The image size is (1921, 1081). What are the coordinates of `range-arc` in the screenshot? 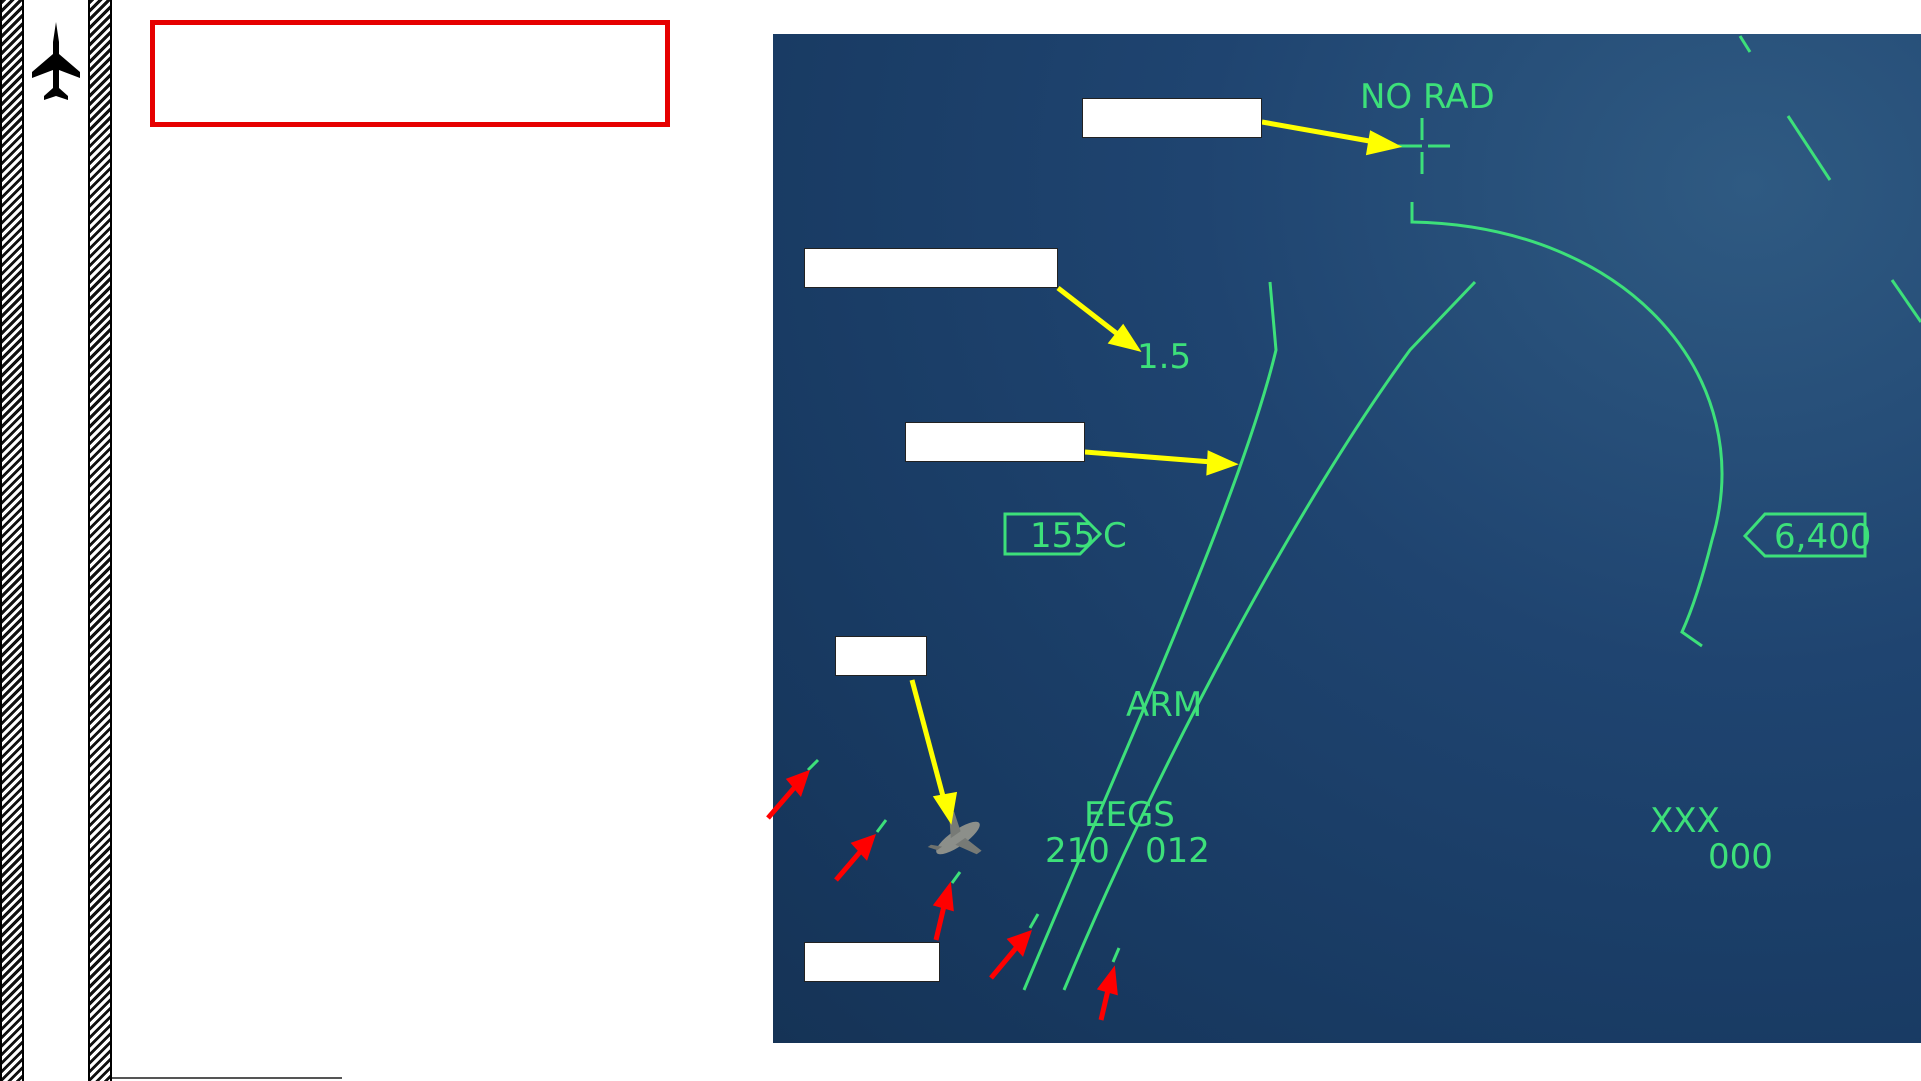 It's located at (1567, 425).